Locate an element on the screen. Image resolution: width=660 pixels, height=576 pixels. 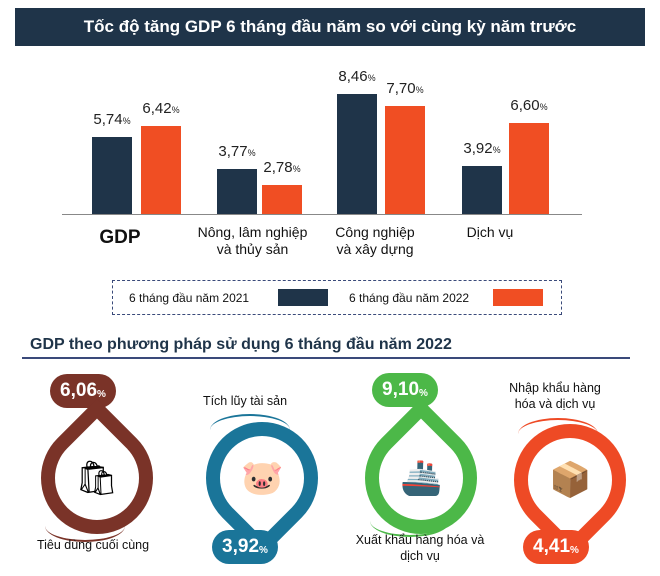
value-pill-export: 9,10% is located at coordinates (405, 390).